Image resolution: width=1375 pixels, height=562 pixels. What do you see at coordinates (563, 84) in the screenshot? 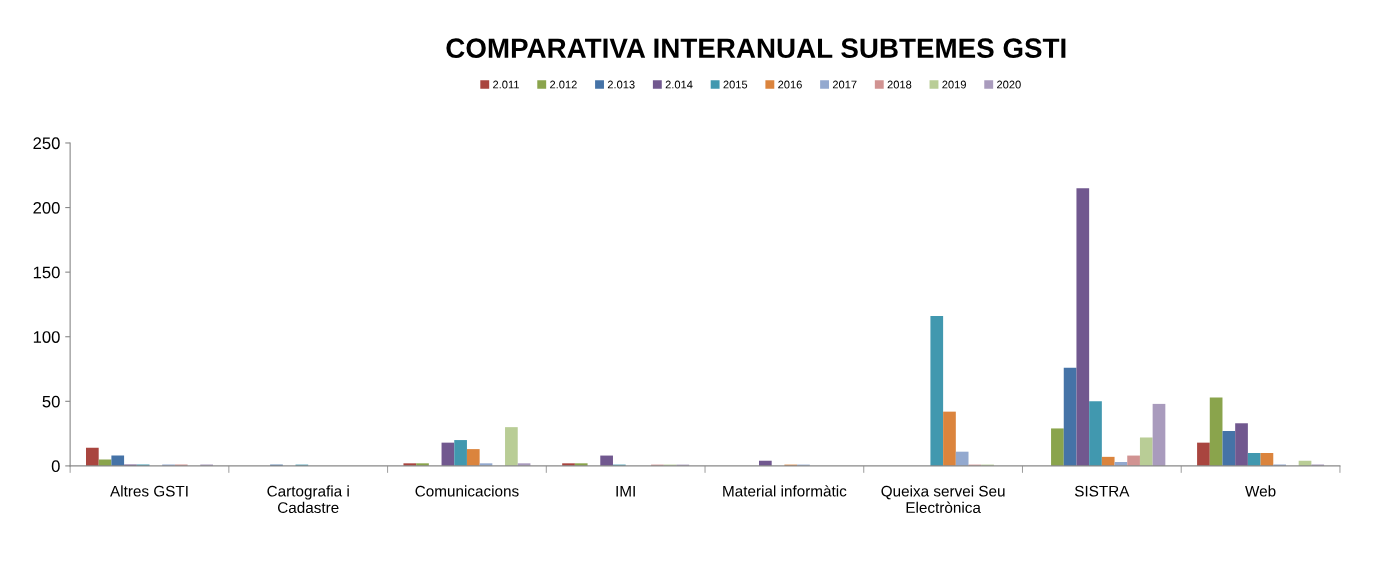
I see `legend-label: 2.012` at bounding box center [563, 84].